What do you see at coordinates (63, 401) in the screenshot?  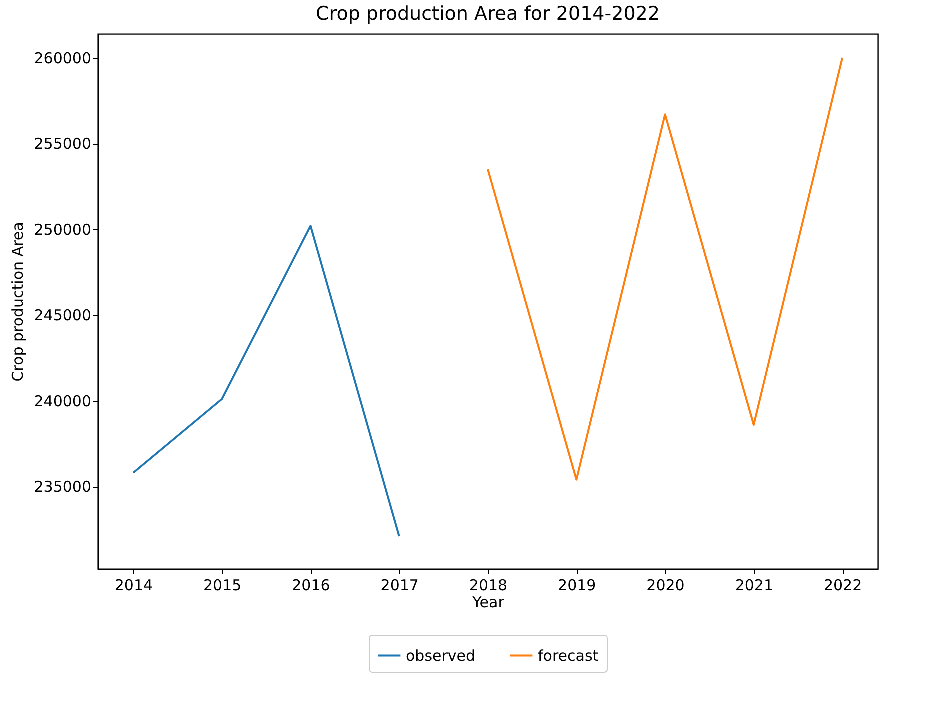 I see `y-tick-label: 240000` at bounding box center [63, 401].